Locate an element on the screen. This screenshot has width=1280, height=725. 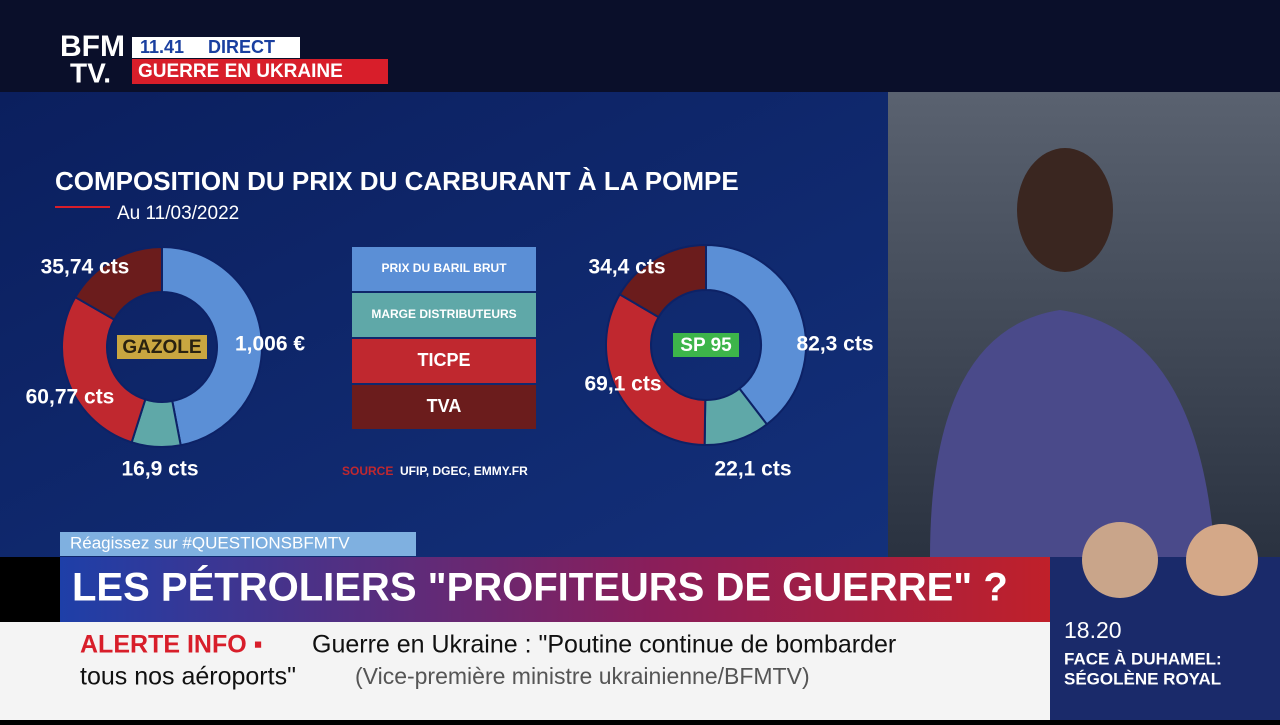
ticker-label: ALERTE INFO ▪ is located at coordinates (171, 645).